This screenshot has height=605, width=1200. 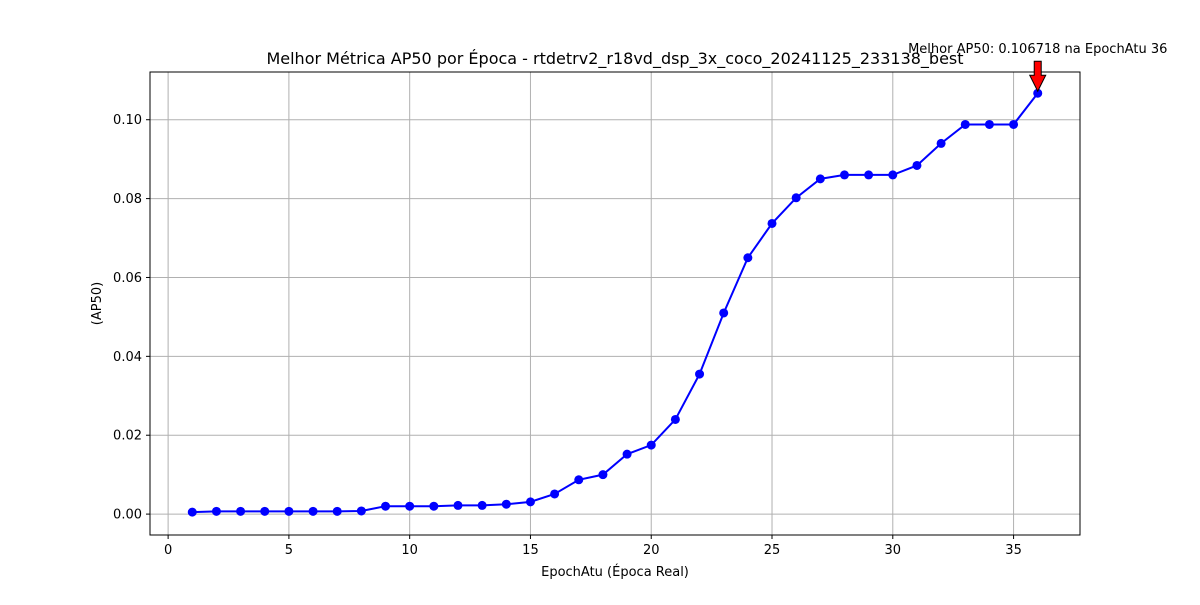 What do you see at coordinates (1013, 550) in the screenshot?
I see `x-tick-label: 35` at bounding box center [1013, 550].